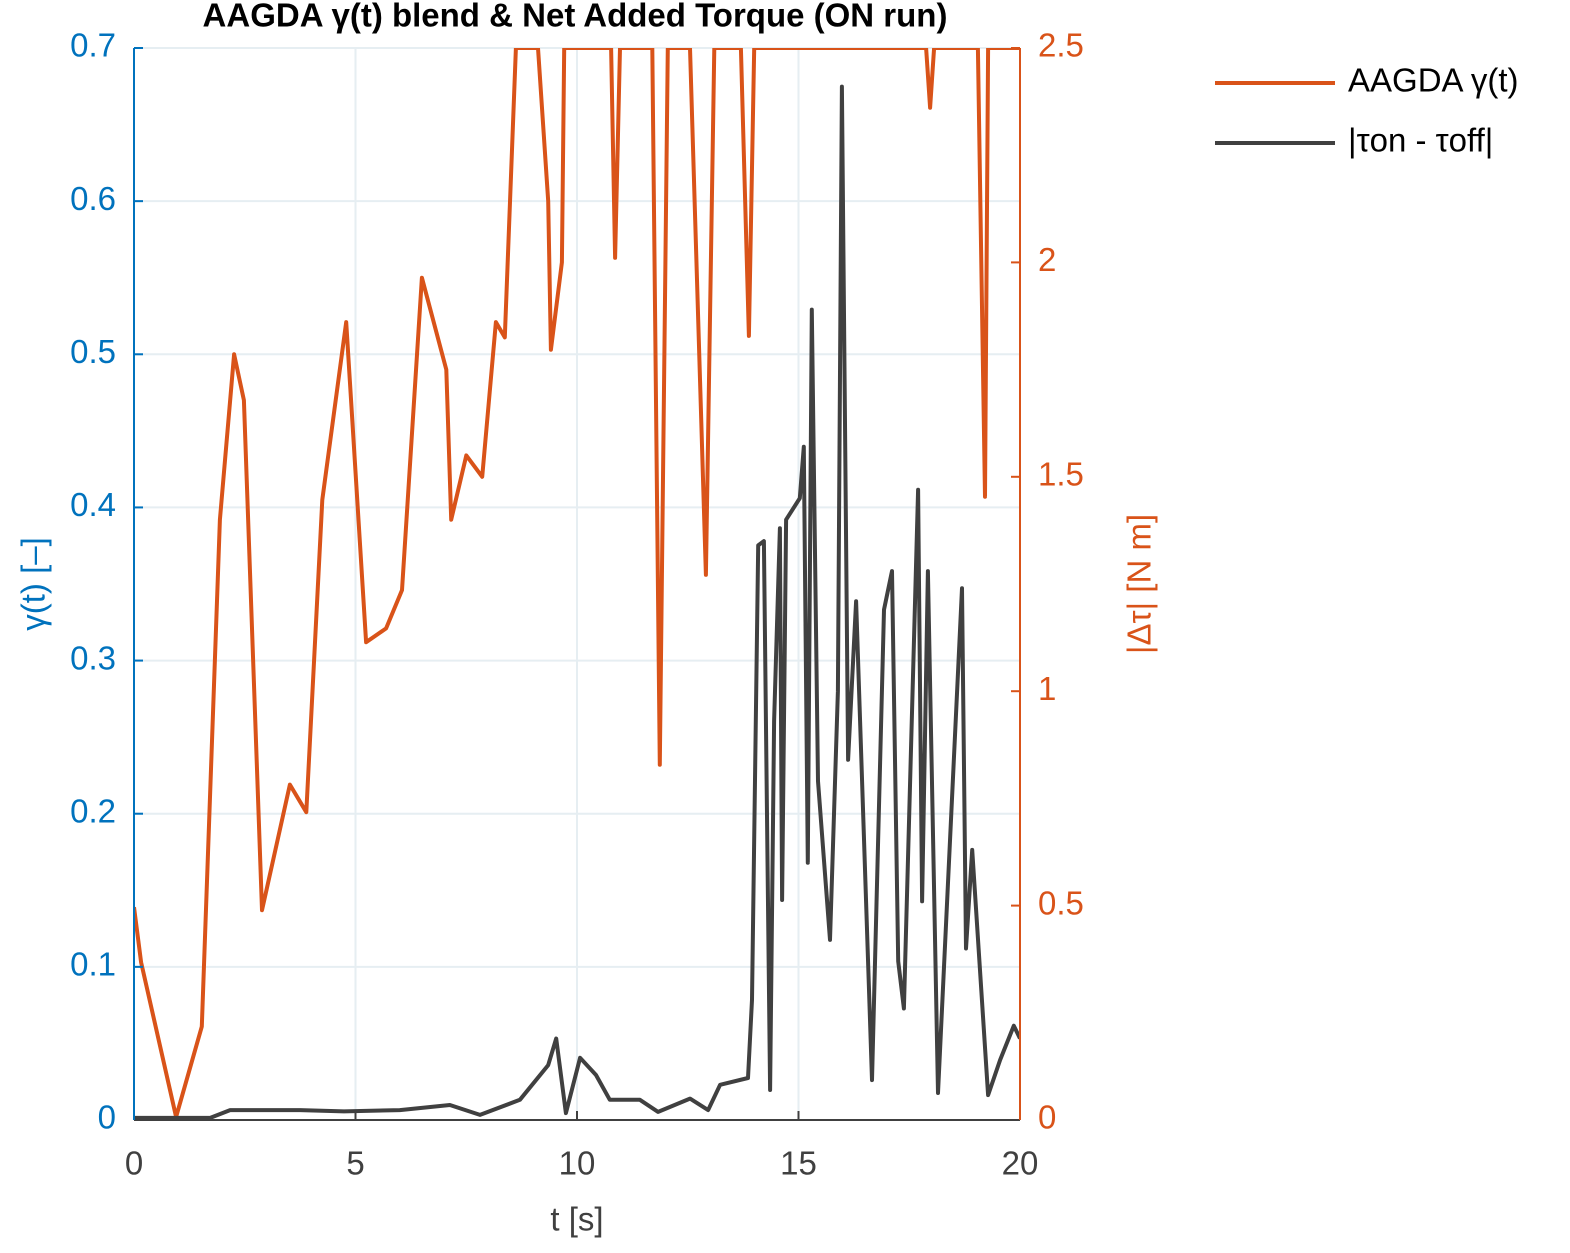  Describe the element at coordinates (134, 1163) in the screenshot. I see `x-tick-label: 0` at that location.